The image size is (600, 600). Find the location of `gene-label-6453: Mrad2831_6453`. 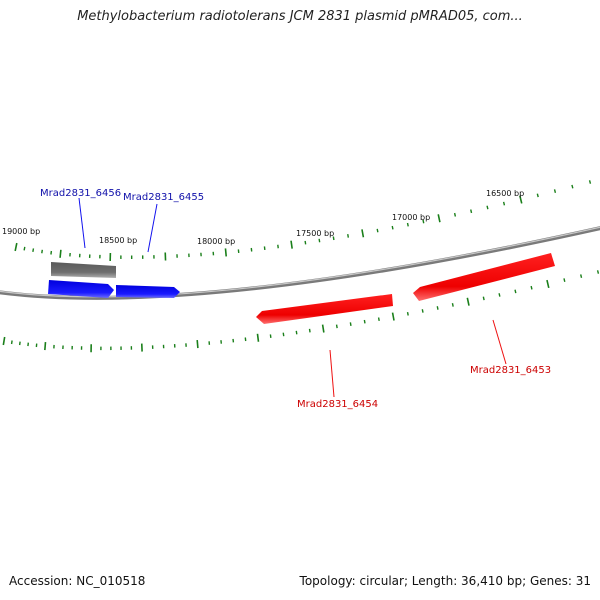

gene-label-6453: Mrad2831_6453 is located at coordinates (510, 370).